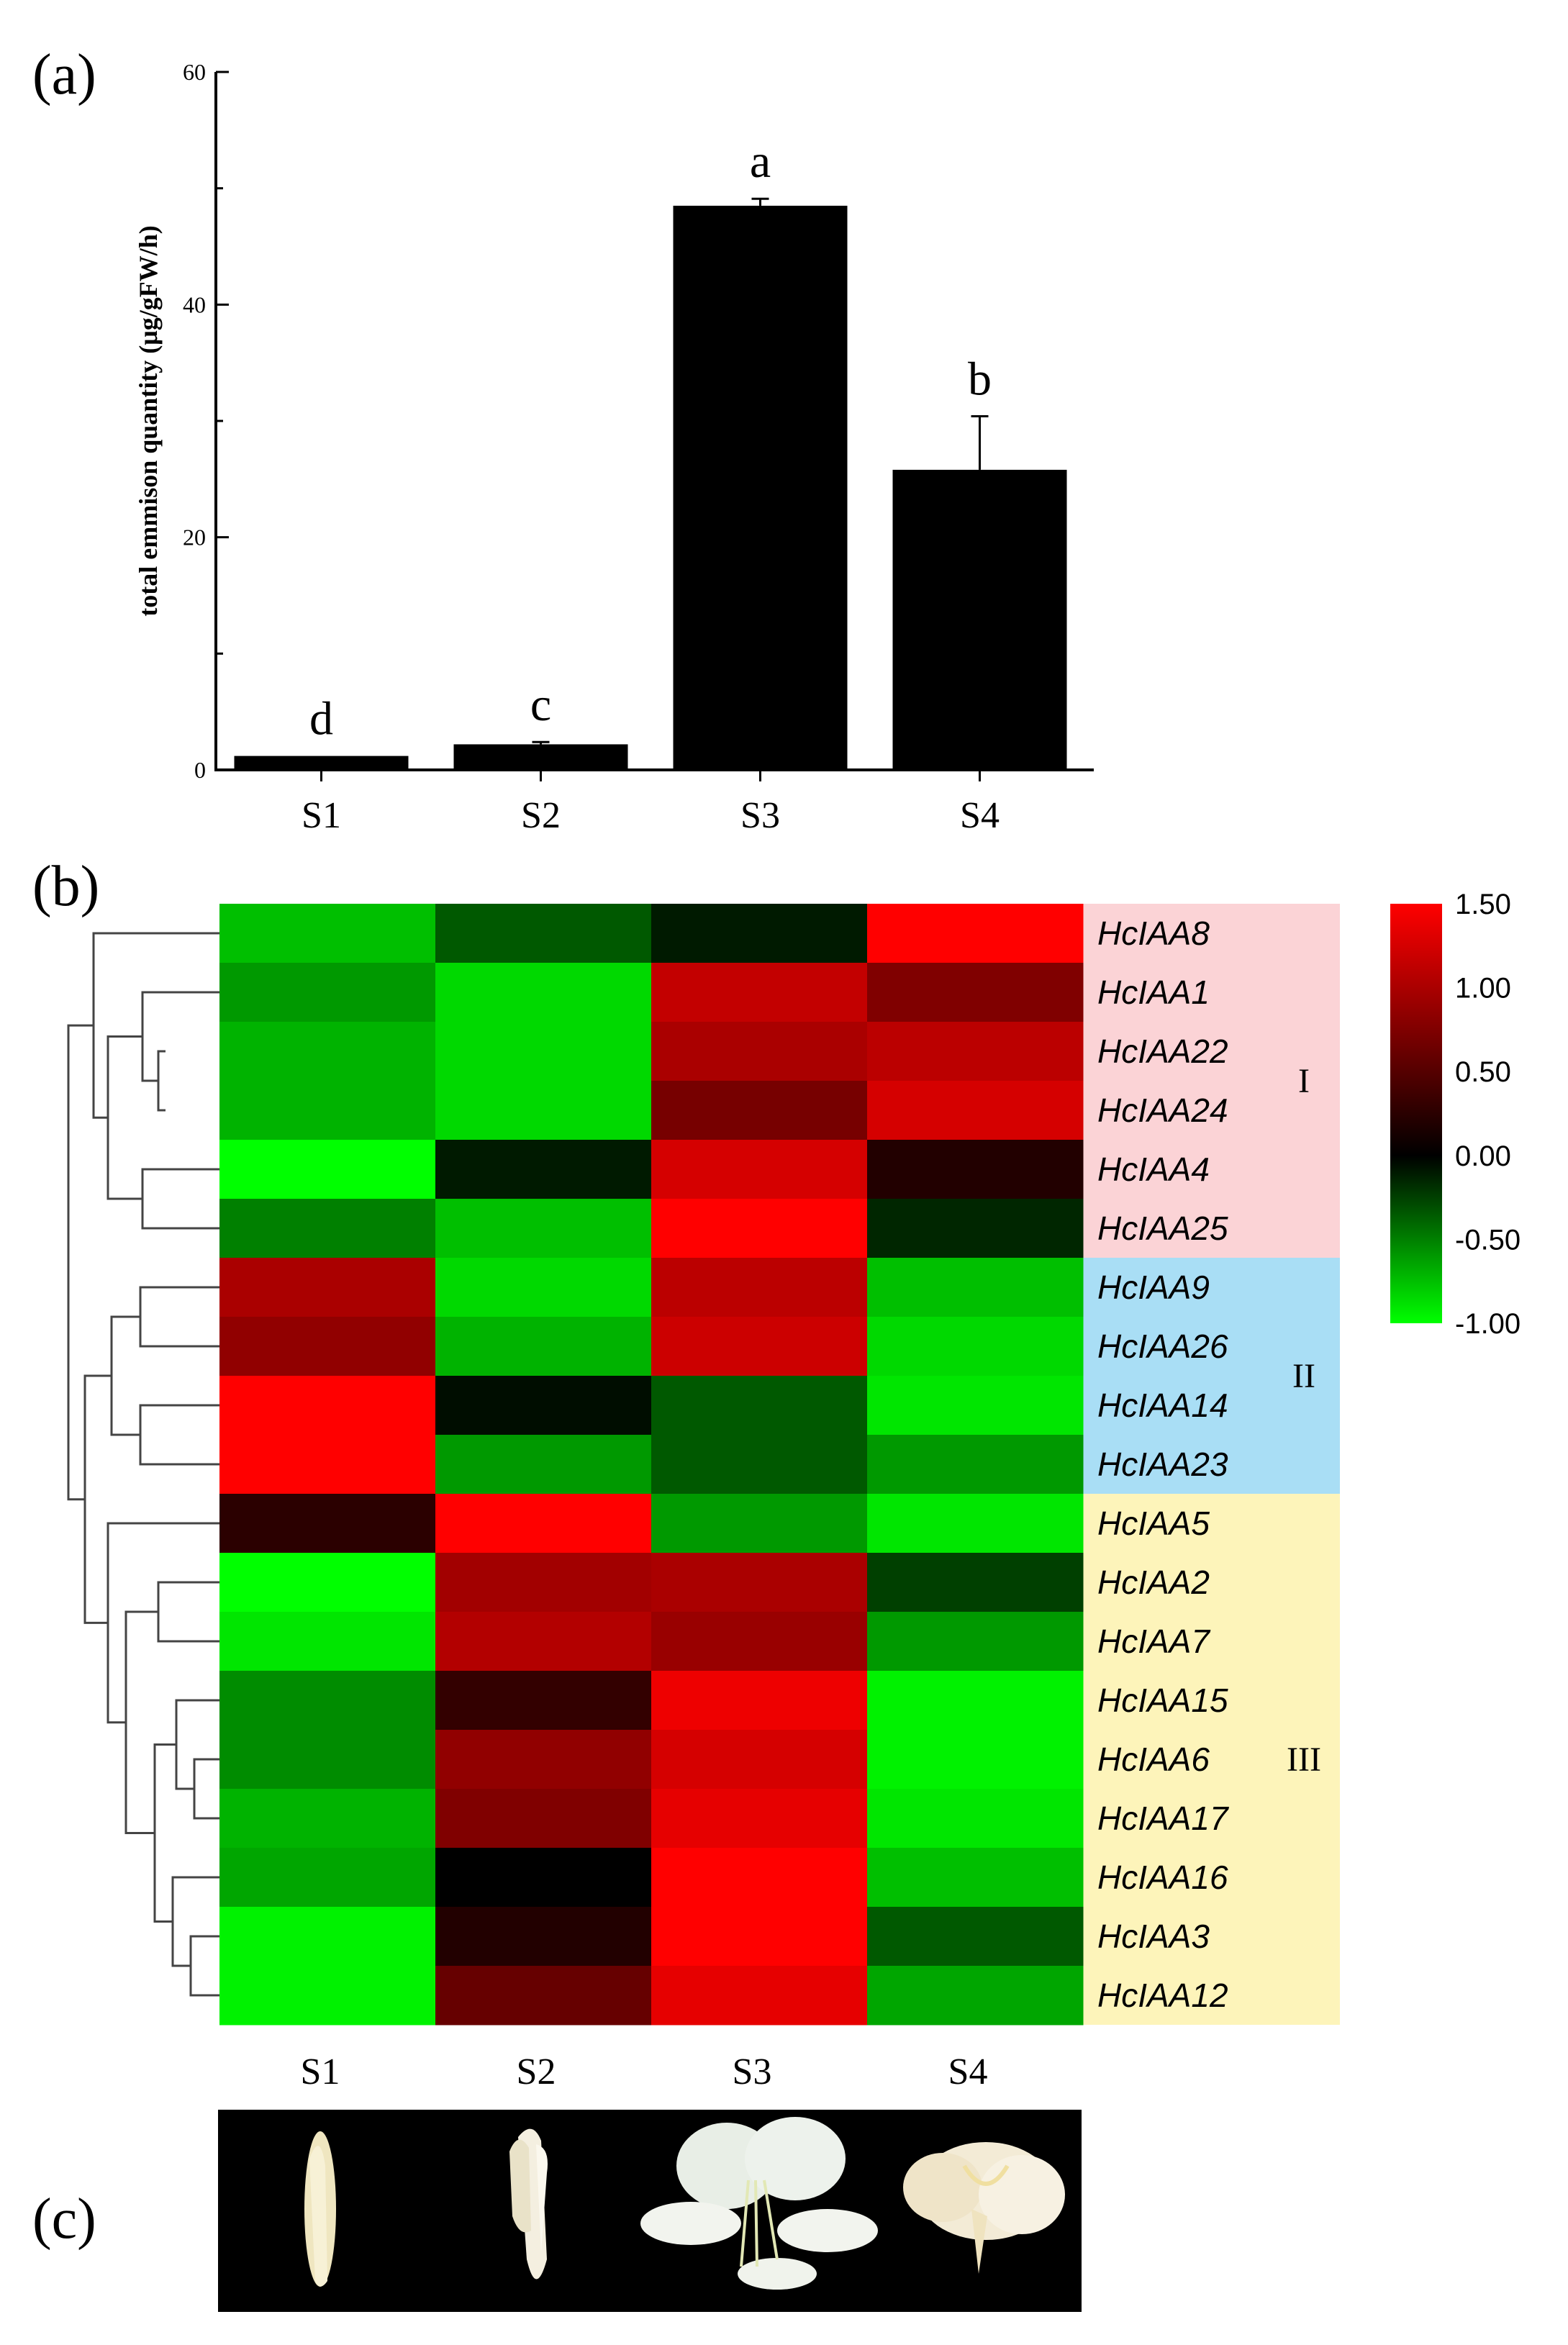  What do you see at coordinates (1163, 1818) in the screenshot?
I see `row-label: HcIAA17` at bounding box center [1163, 1818].